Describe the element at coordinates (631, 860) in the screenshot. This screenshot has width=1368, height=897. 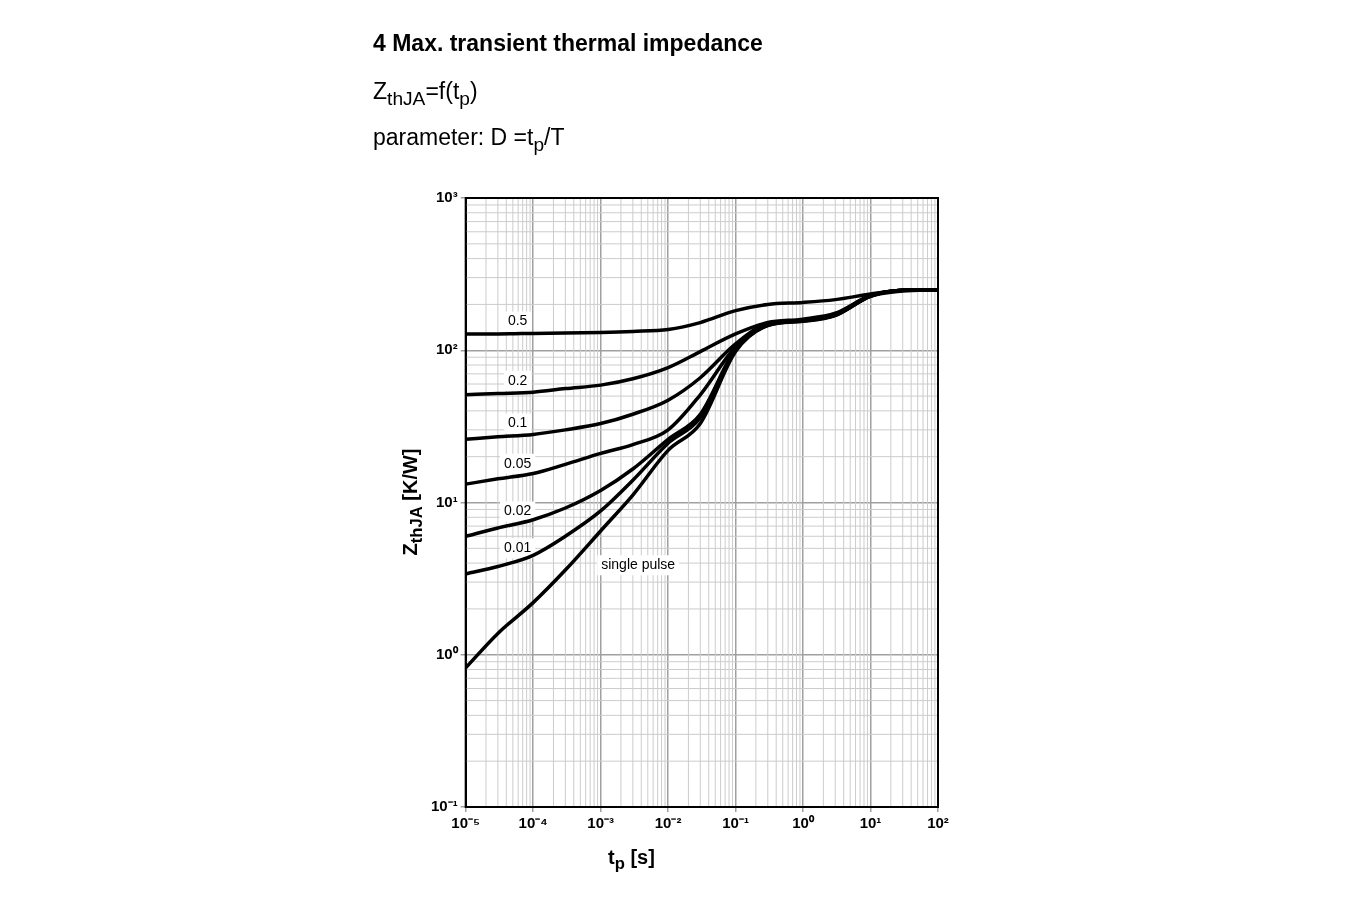
I see `x-axis-title: t$_{p}$ [s]` at that location.